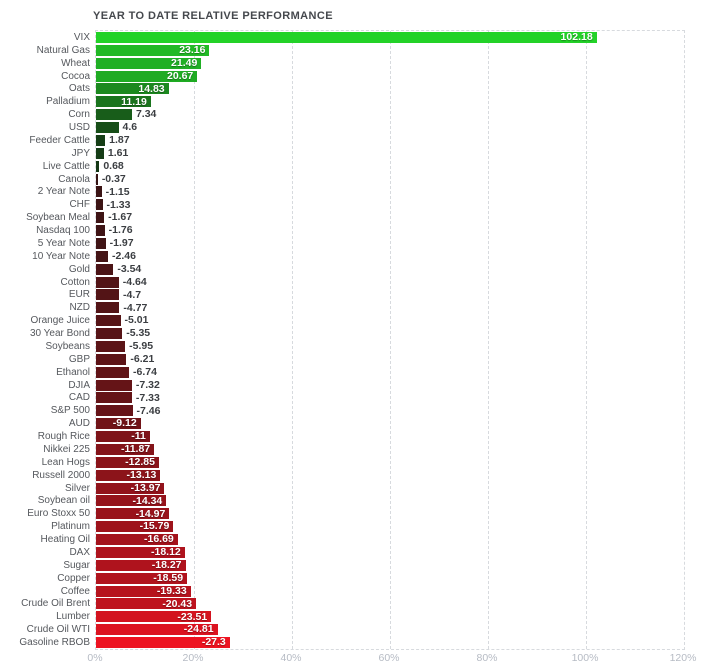 The height and width of the screenshot is (672, 708). What do you see at coordinates (75, 282) in the screenshot?
I see `category-label: Cotton` at bounding box center [75, 282].